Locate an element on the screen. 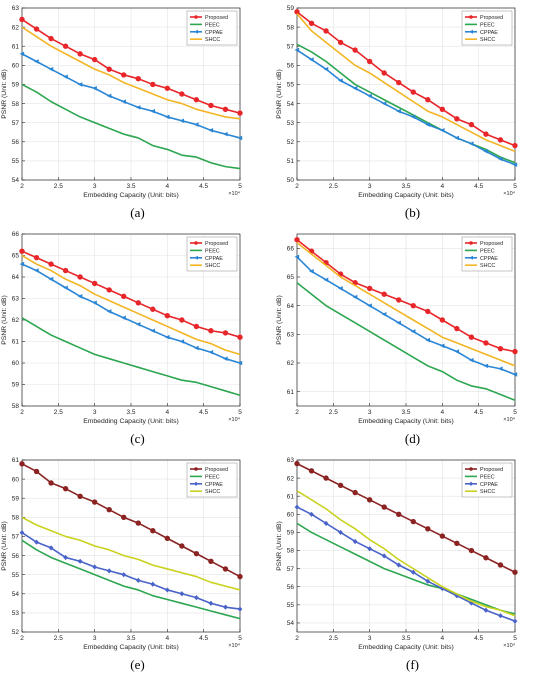 This screenshot has height=680, width=550. y-tick-label: 64 is located at coordinates (16, 277).